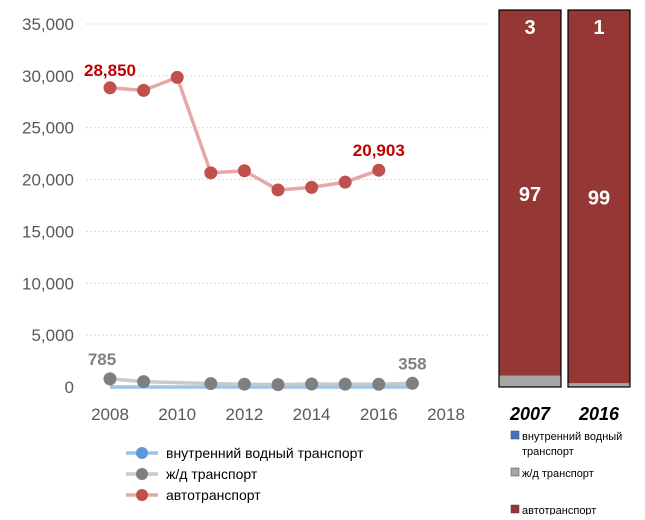  Describe the element at coordinates (548, 452) in the screenshot. I see `legend-label: транспорт` at that location.